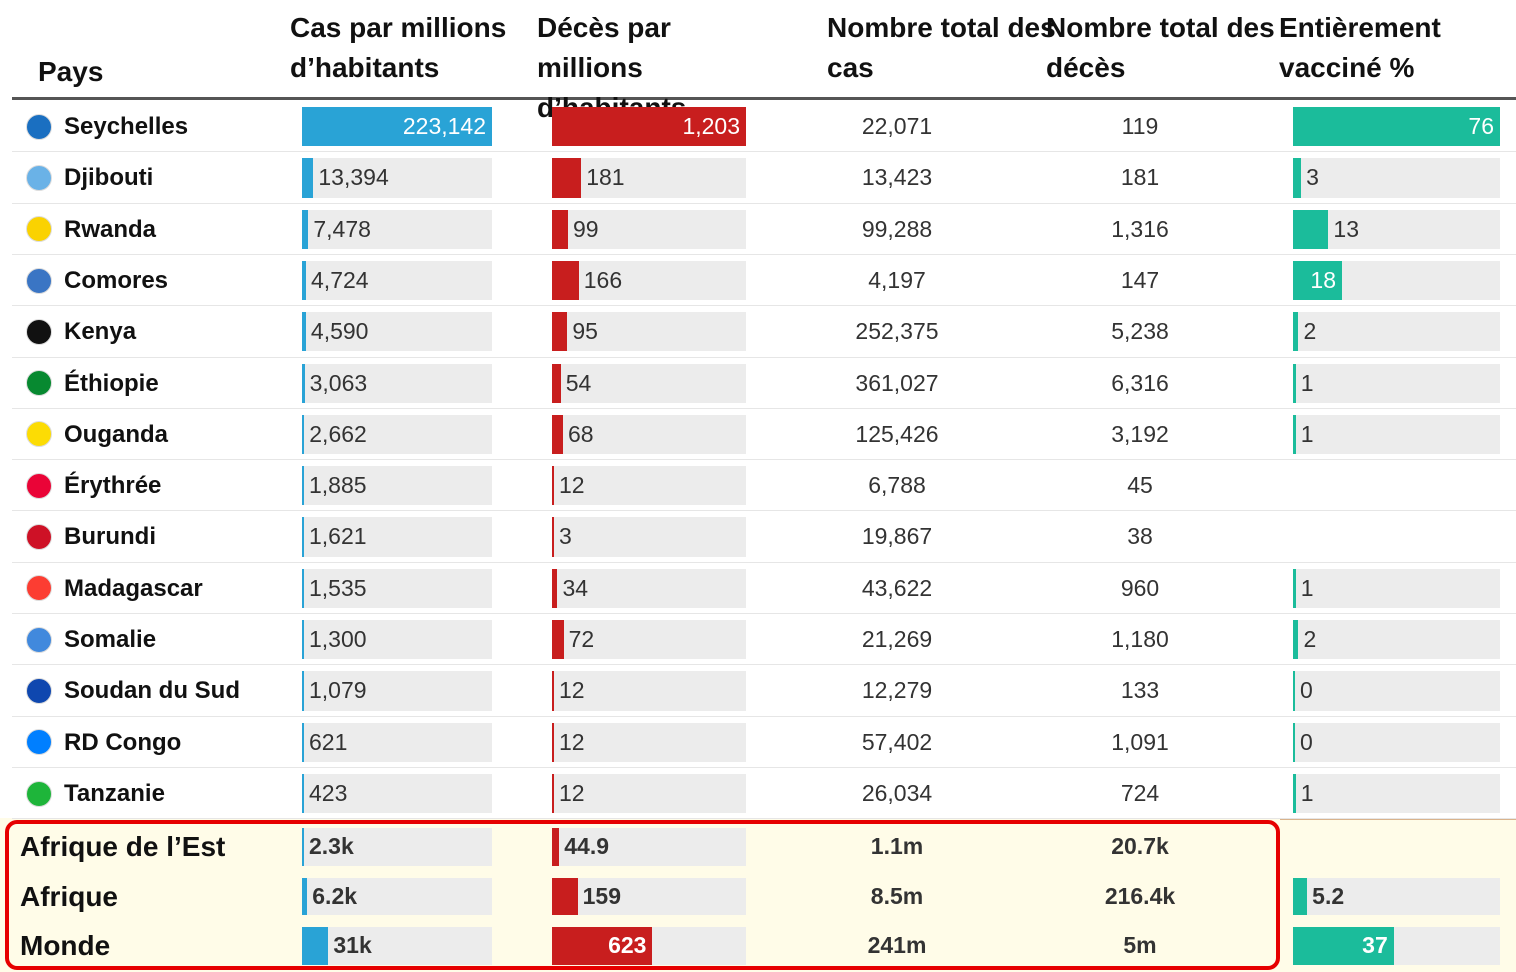 The image size is (1516, 972). I want to click on country-name: Seychelles, so click(126, 126).